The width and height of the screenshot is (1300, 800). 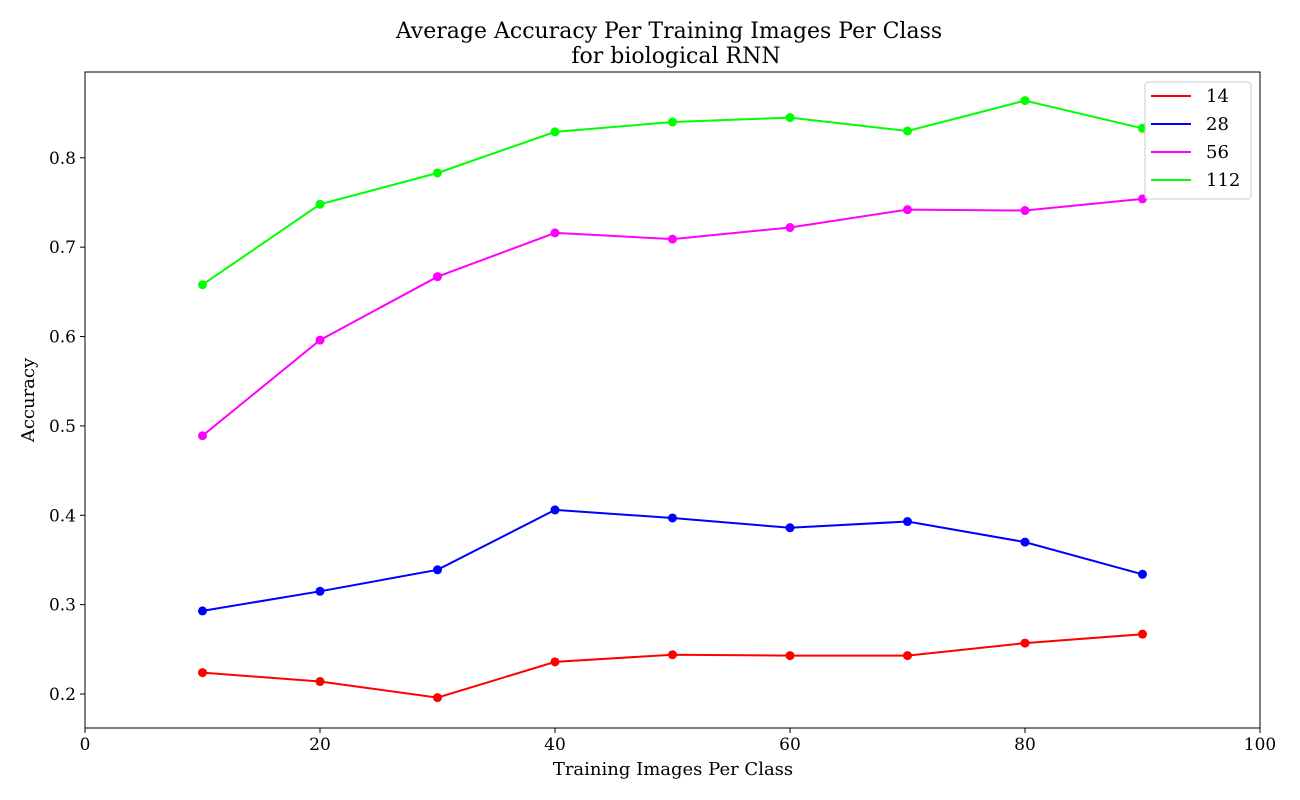 I want to click on y-tick-label: 0.7, so click(x=62, y=248).